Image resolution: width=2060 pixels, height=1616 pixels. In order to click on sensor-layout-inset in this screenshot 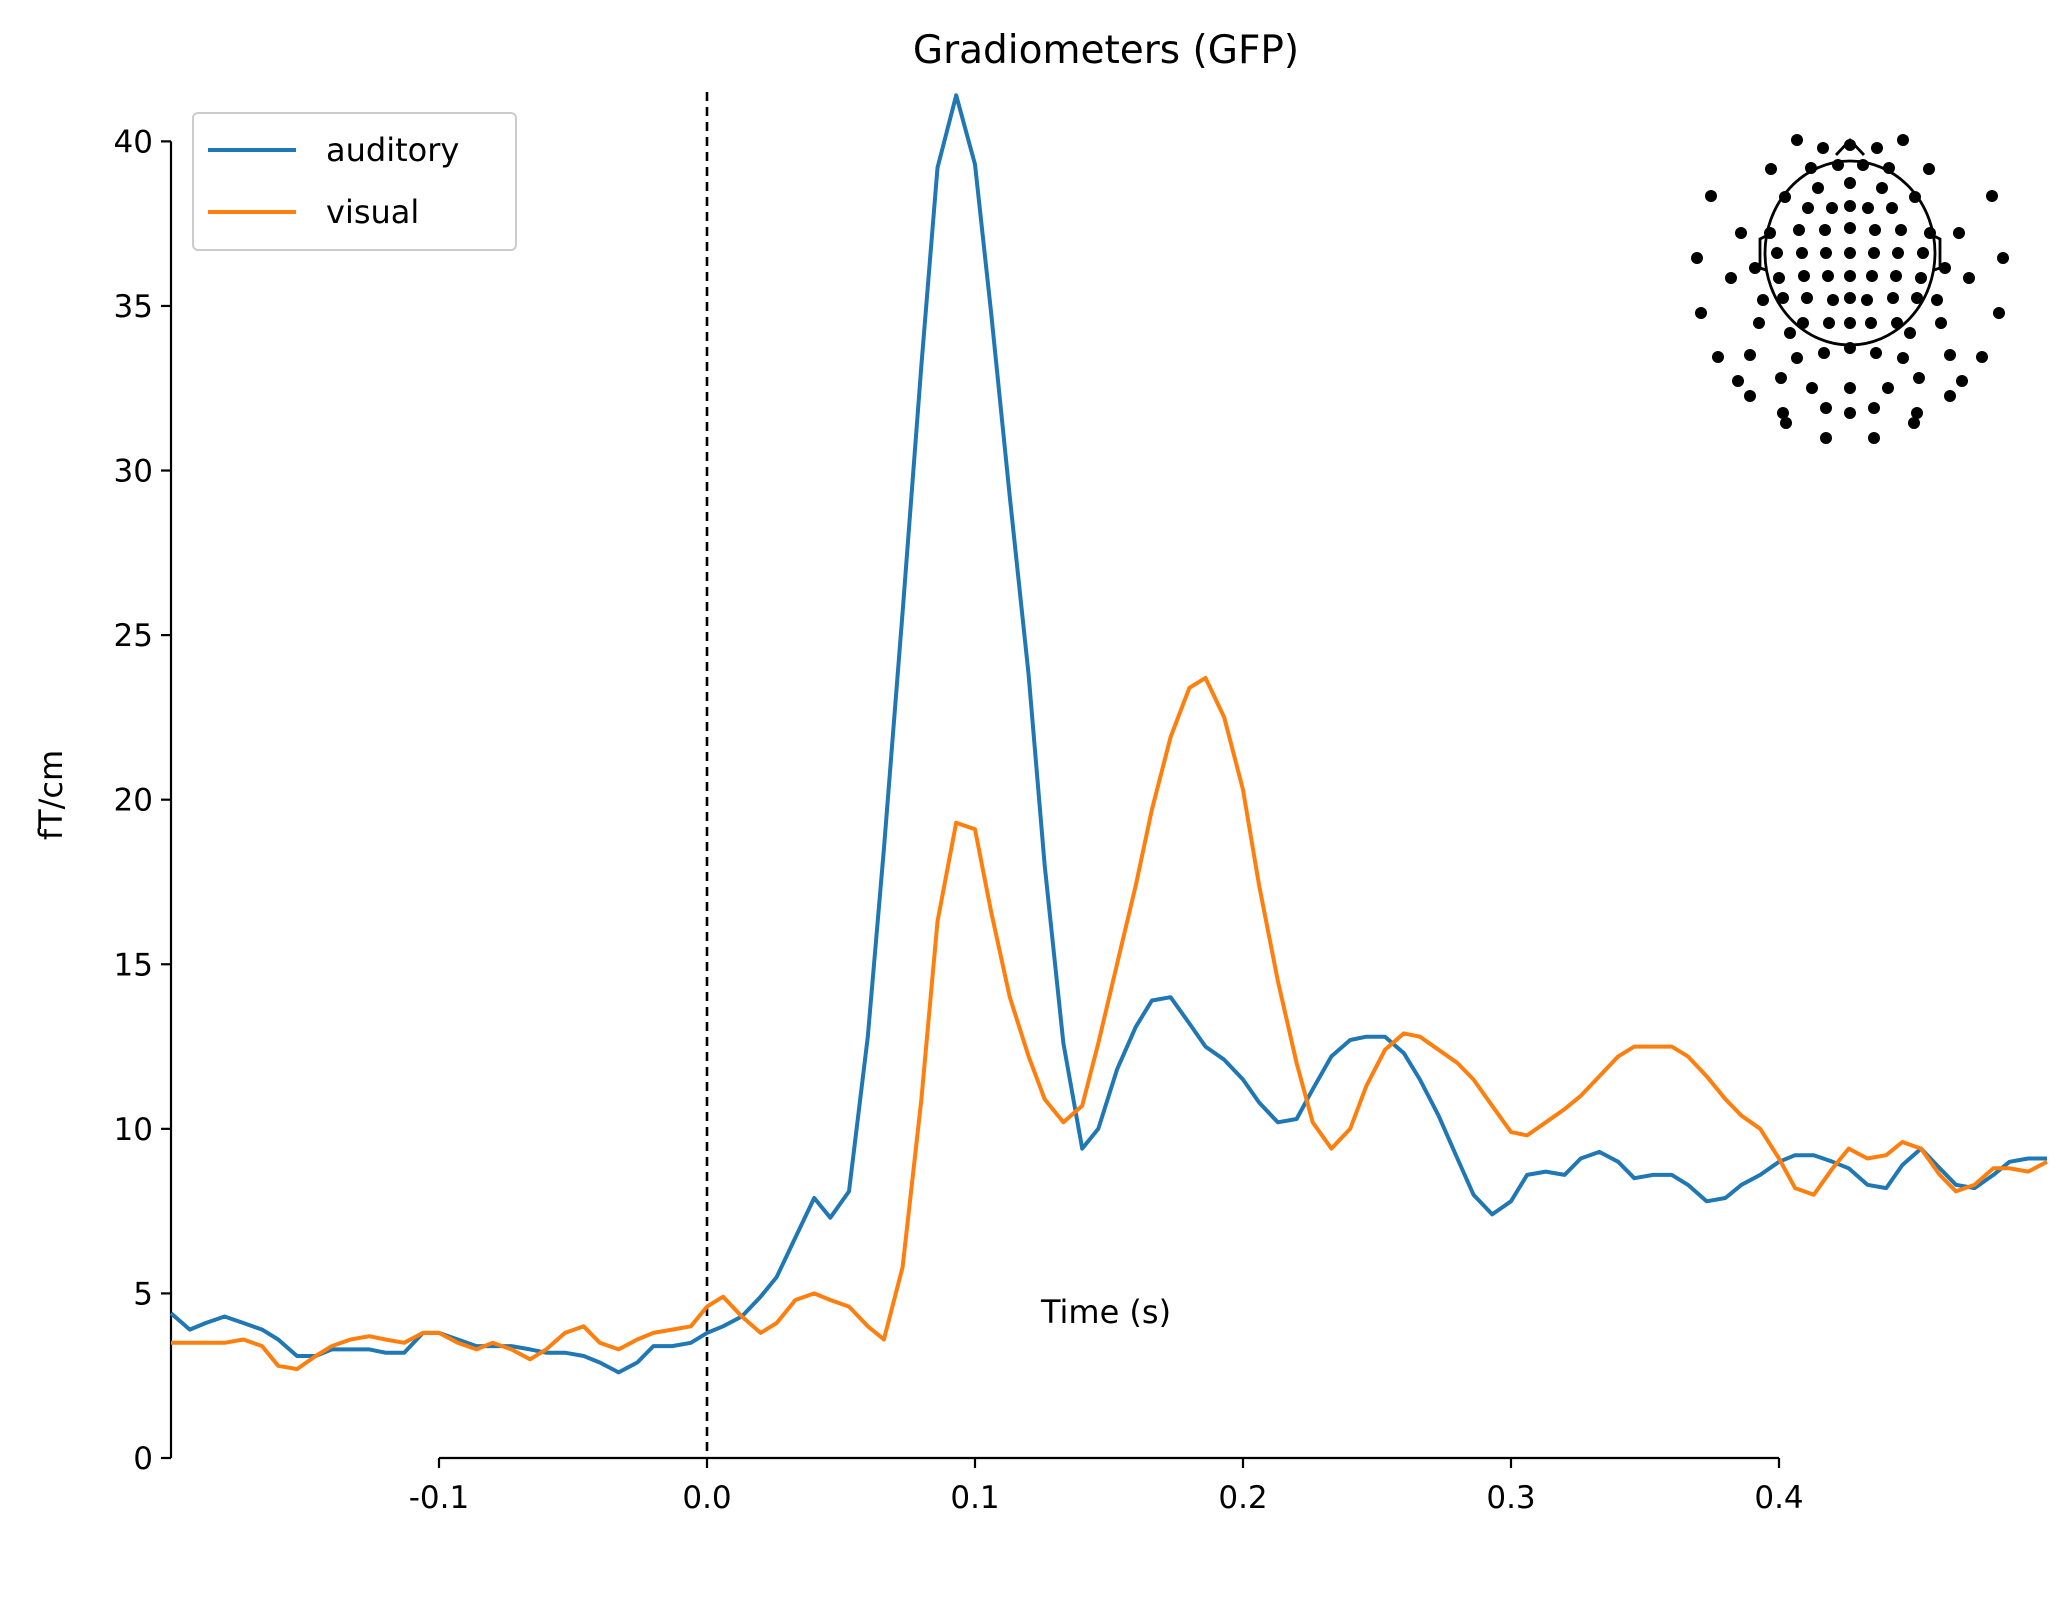, I will do `click(1850, 289)`.